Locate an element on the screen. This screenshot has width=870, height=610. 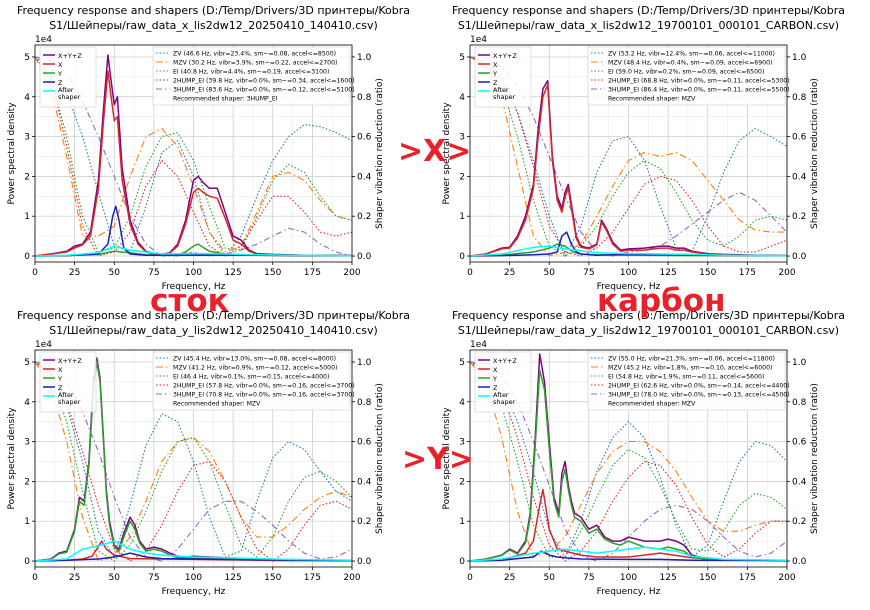
psd-legend-label: shaper is located at coordinates (69, 97).